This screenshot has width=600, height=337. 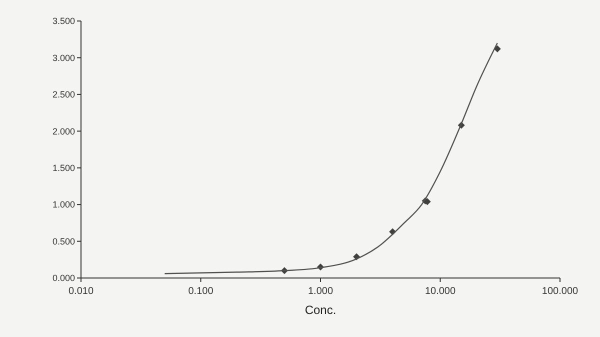 What do you see at coordinates (63, 21) in the screenshot?
I see `y-tick-label: 3.500` at bounding box center [63, 21].